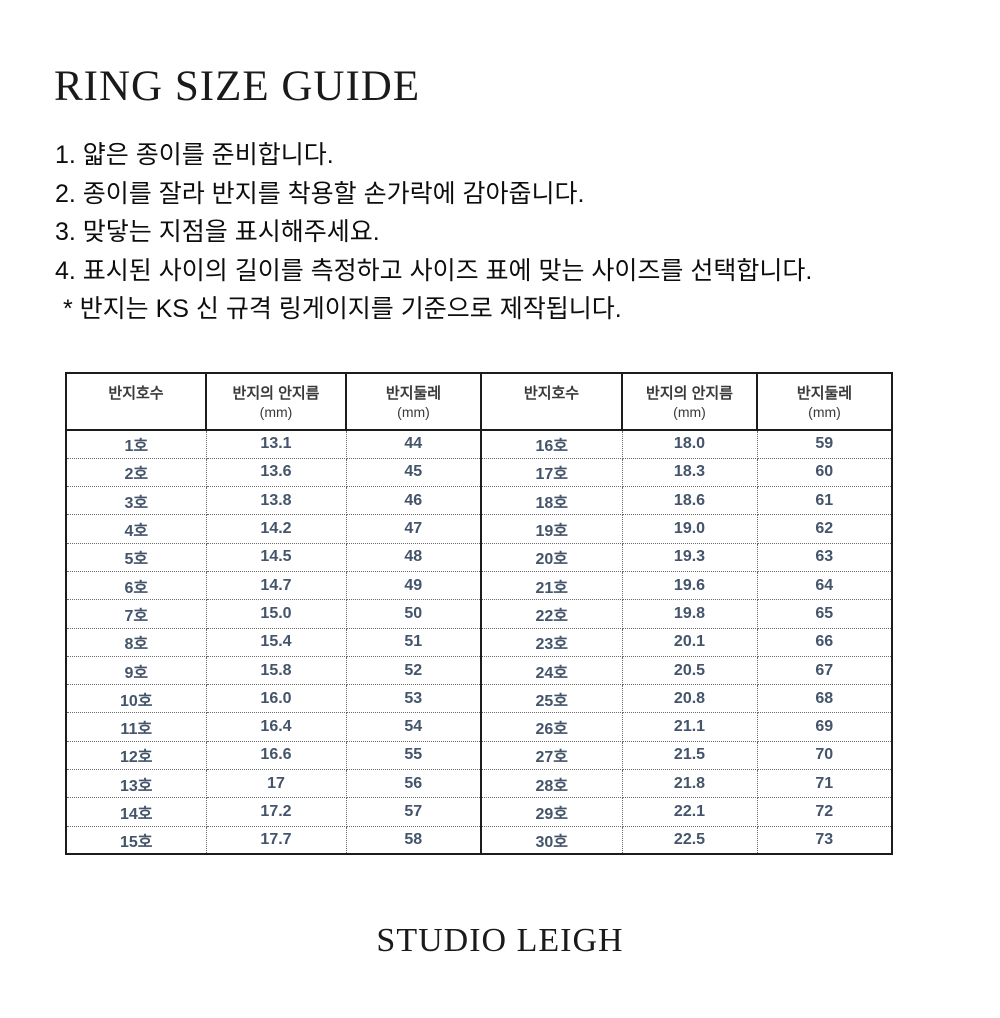 The width and height of the screenshot is (1000, 1018). I want to click on table-cell: 20.8, so click(689, 699).